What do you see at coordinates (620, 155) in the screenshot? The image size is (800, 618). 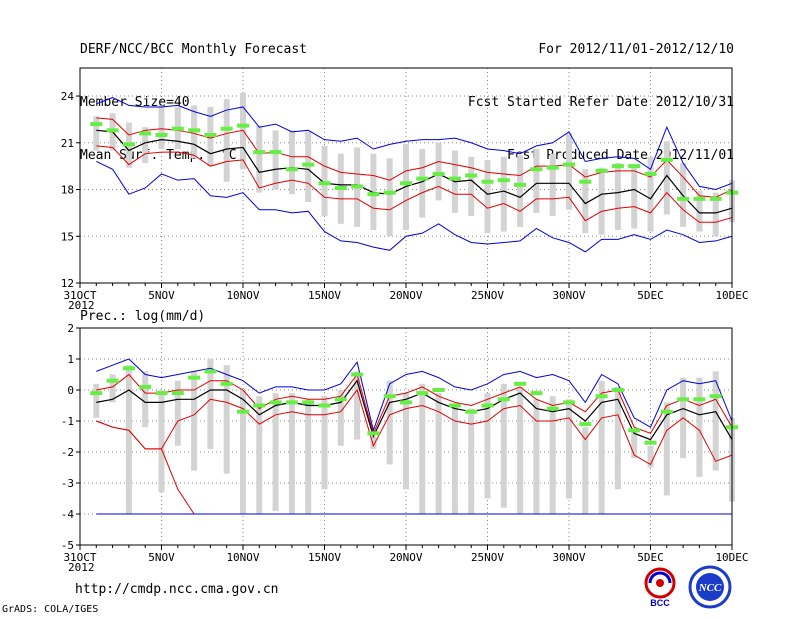 I see `forecast-produced-date: Fcst Produced Date 2012/11/01` at bounding box center [620, 155].